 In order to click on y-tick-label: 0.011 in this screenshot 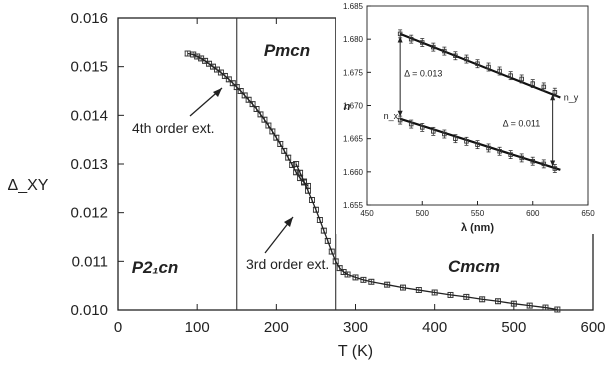, I will do `click(90, 261)`.